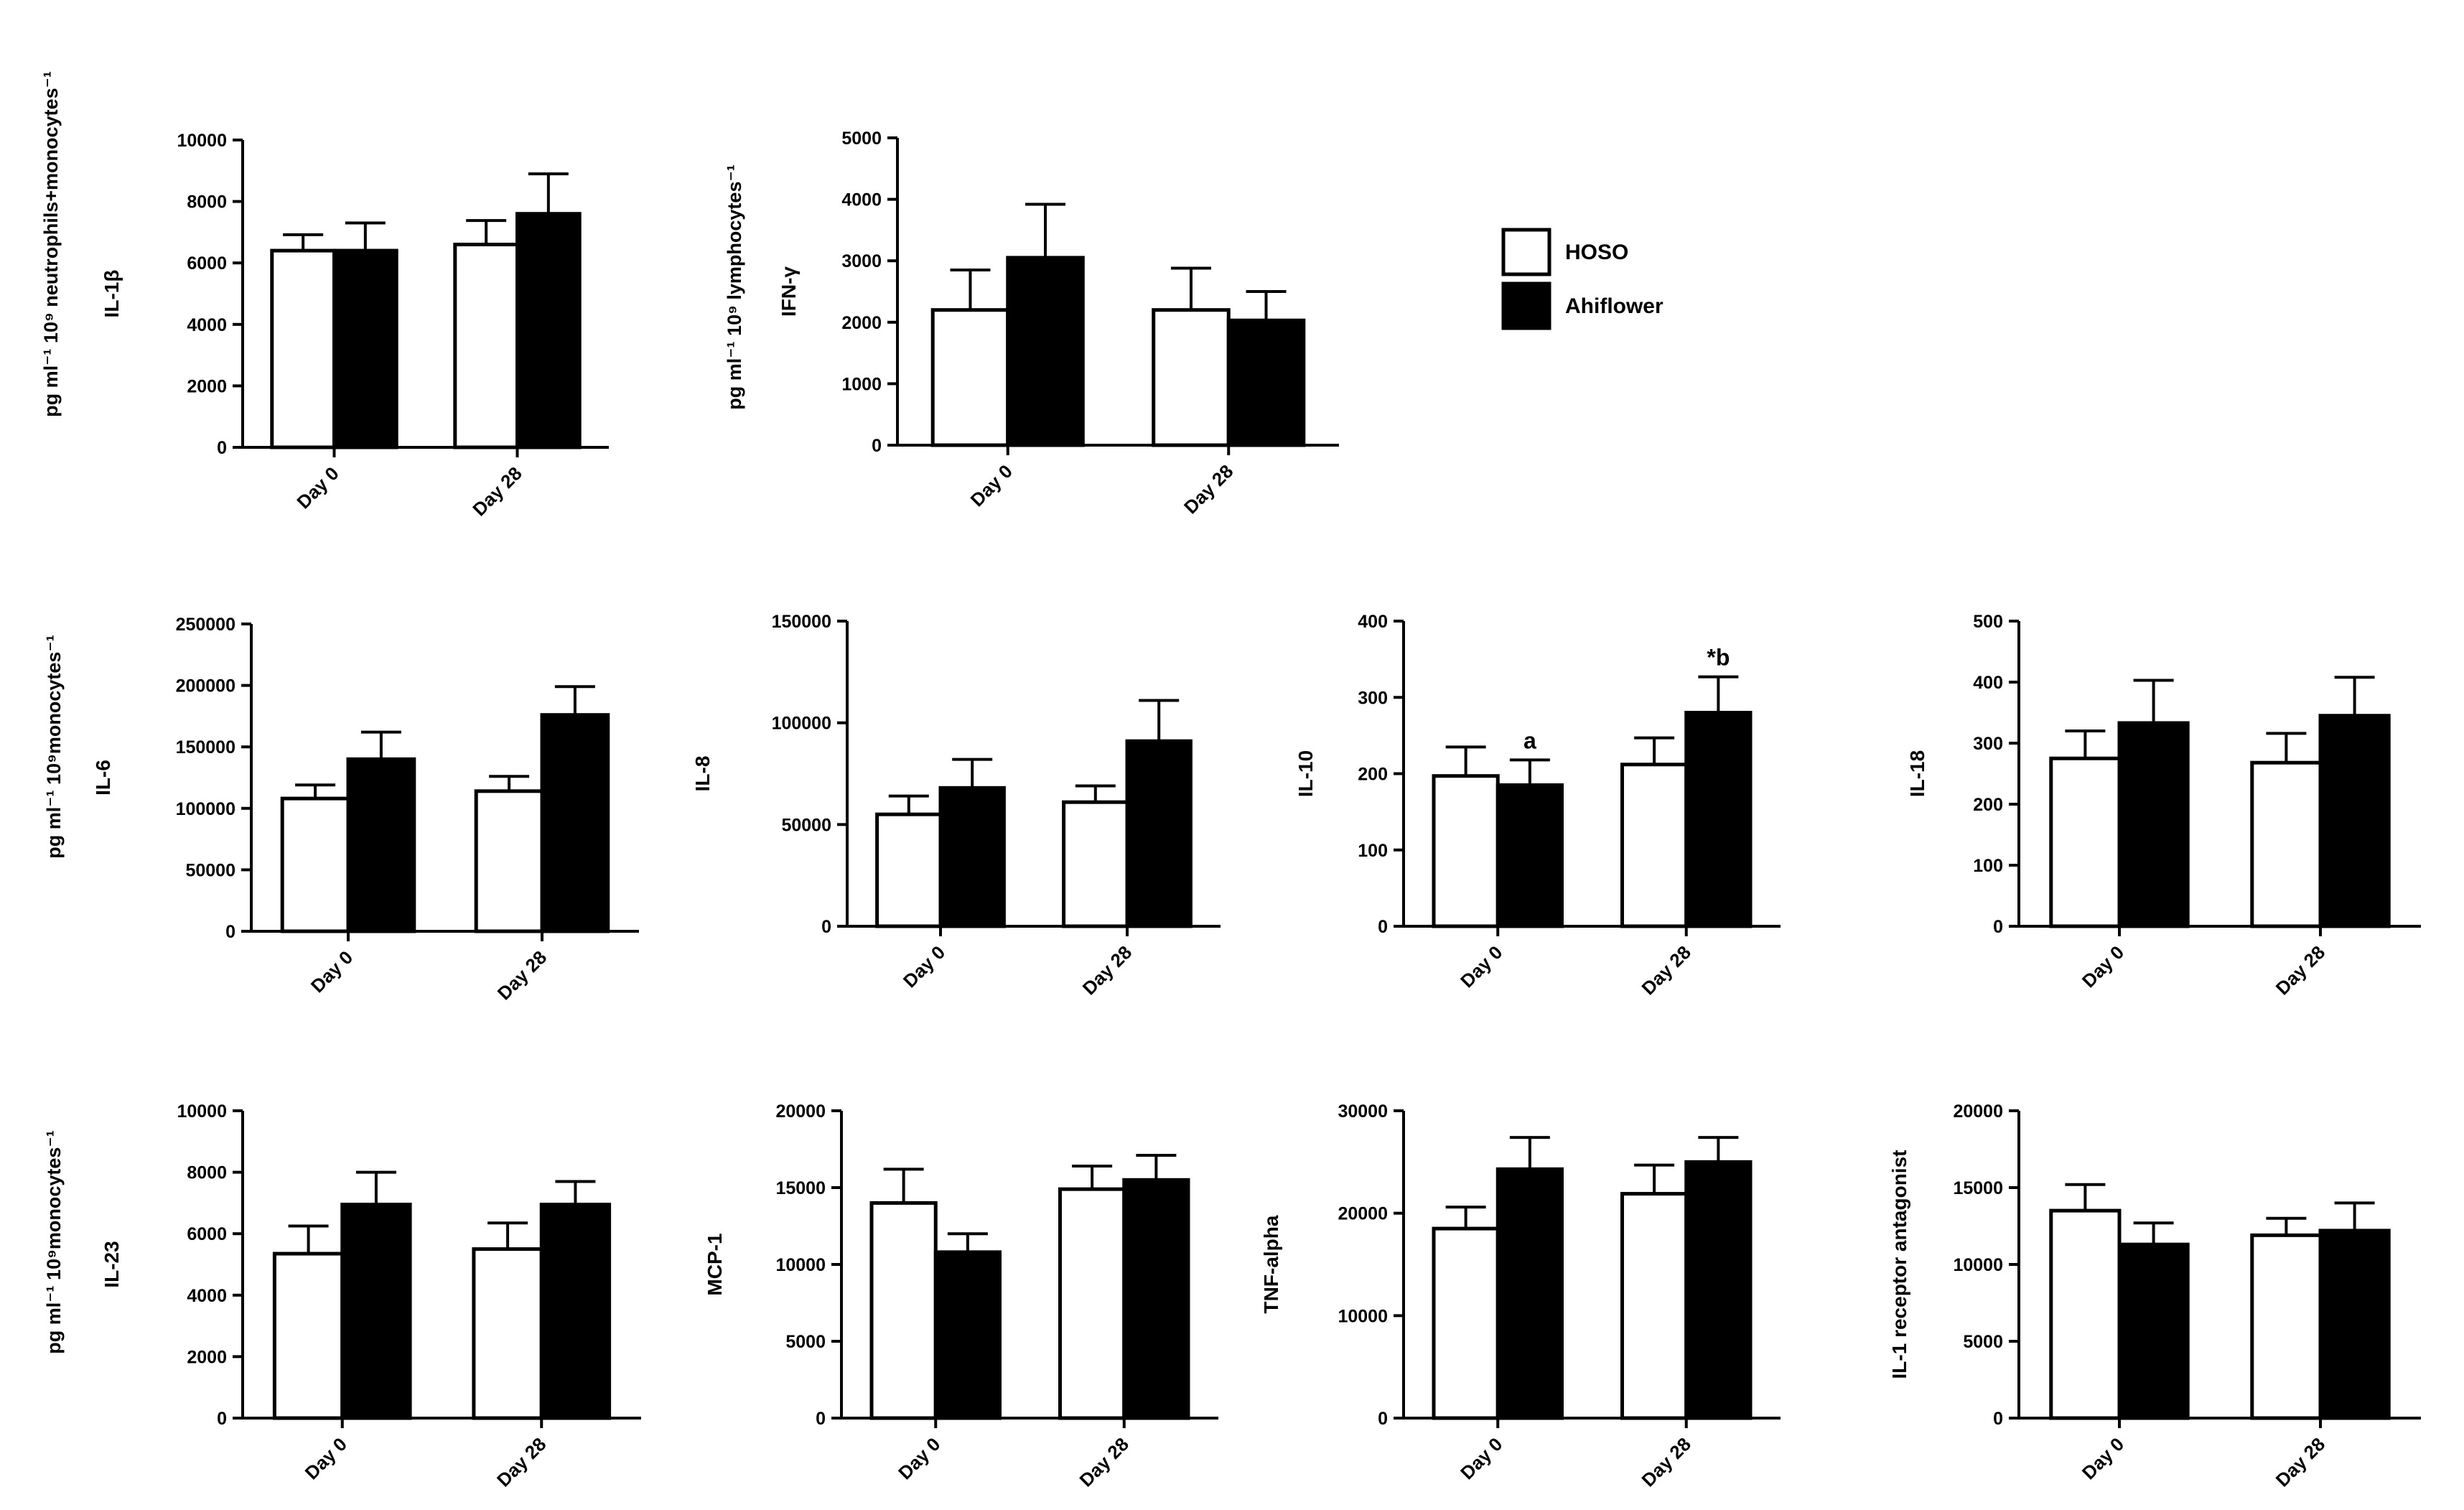 Image resolution: width=2464 pixels, height=1510 pixels. I want to click on y-axis-label: IL-6, so click(103, 778).